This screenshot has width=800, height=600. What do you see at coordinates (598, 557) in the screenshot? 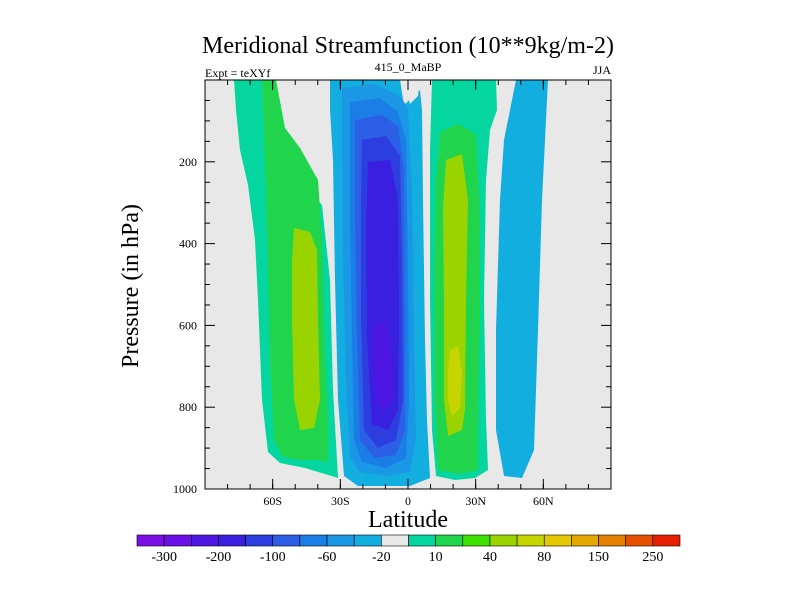
I see `colorbar-label: 150` at bounding box center [598, 557].